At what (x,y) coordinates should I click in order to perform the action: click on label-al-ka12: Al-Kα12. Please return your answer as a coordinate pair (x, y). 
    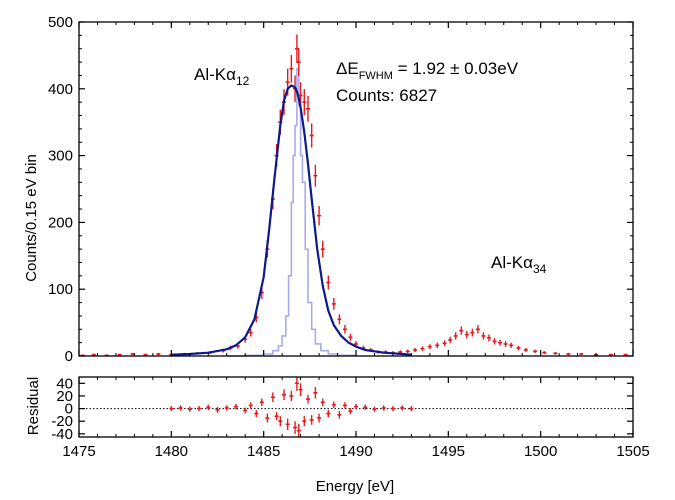
    Looking at the image, I should click on (222, 76).